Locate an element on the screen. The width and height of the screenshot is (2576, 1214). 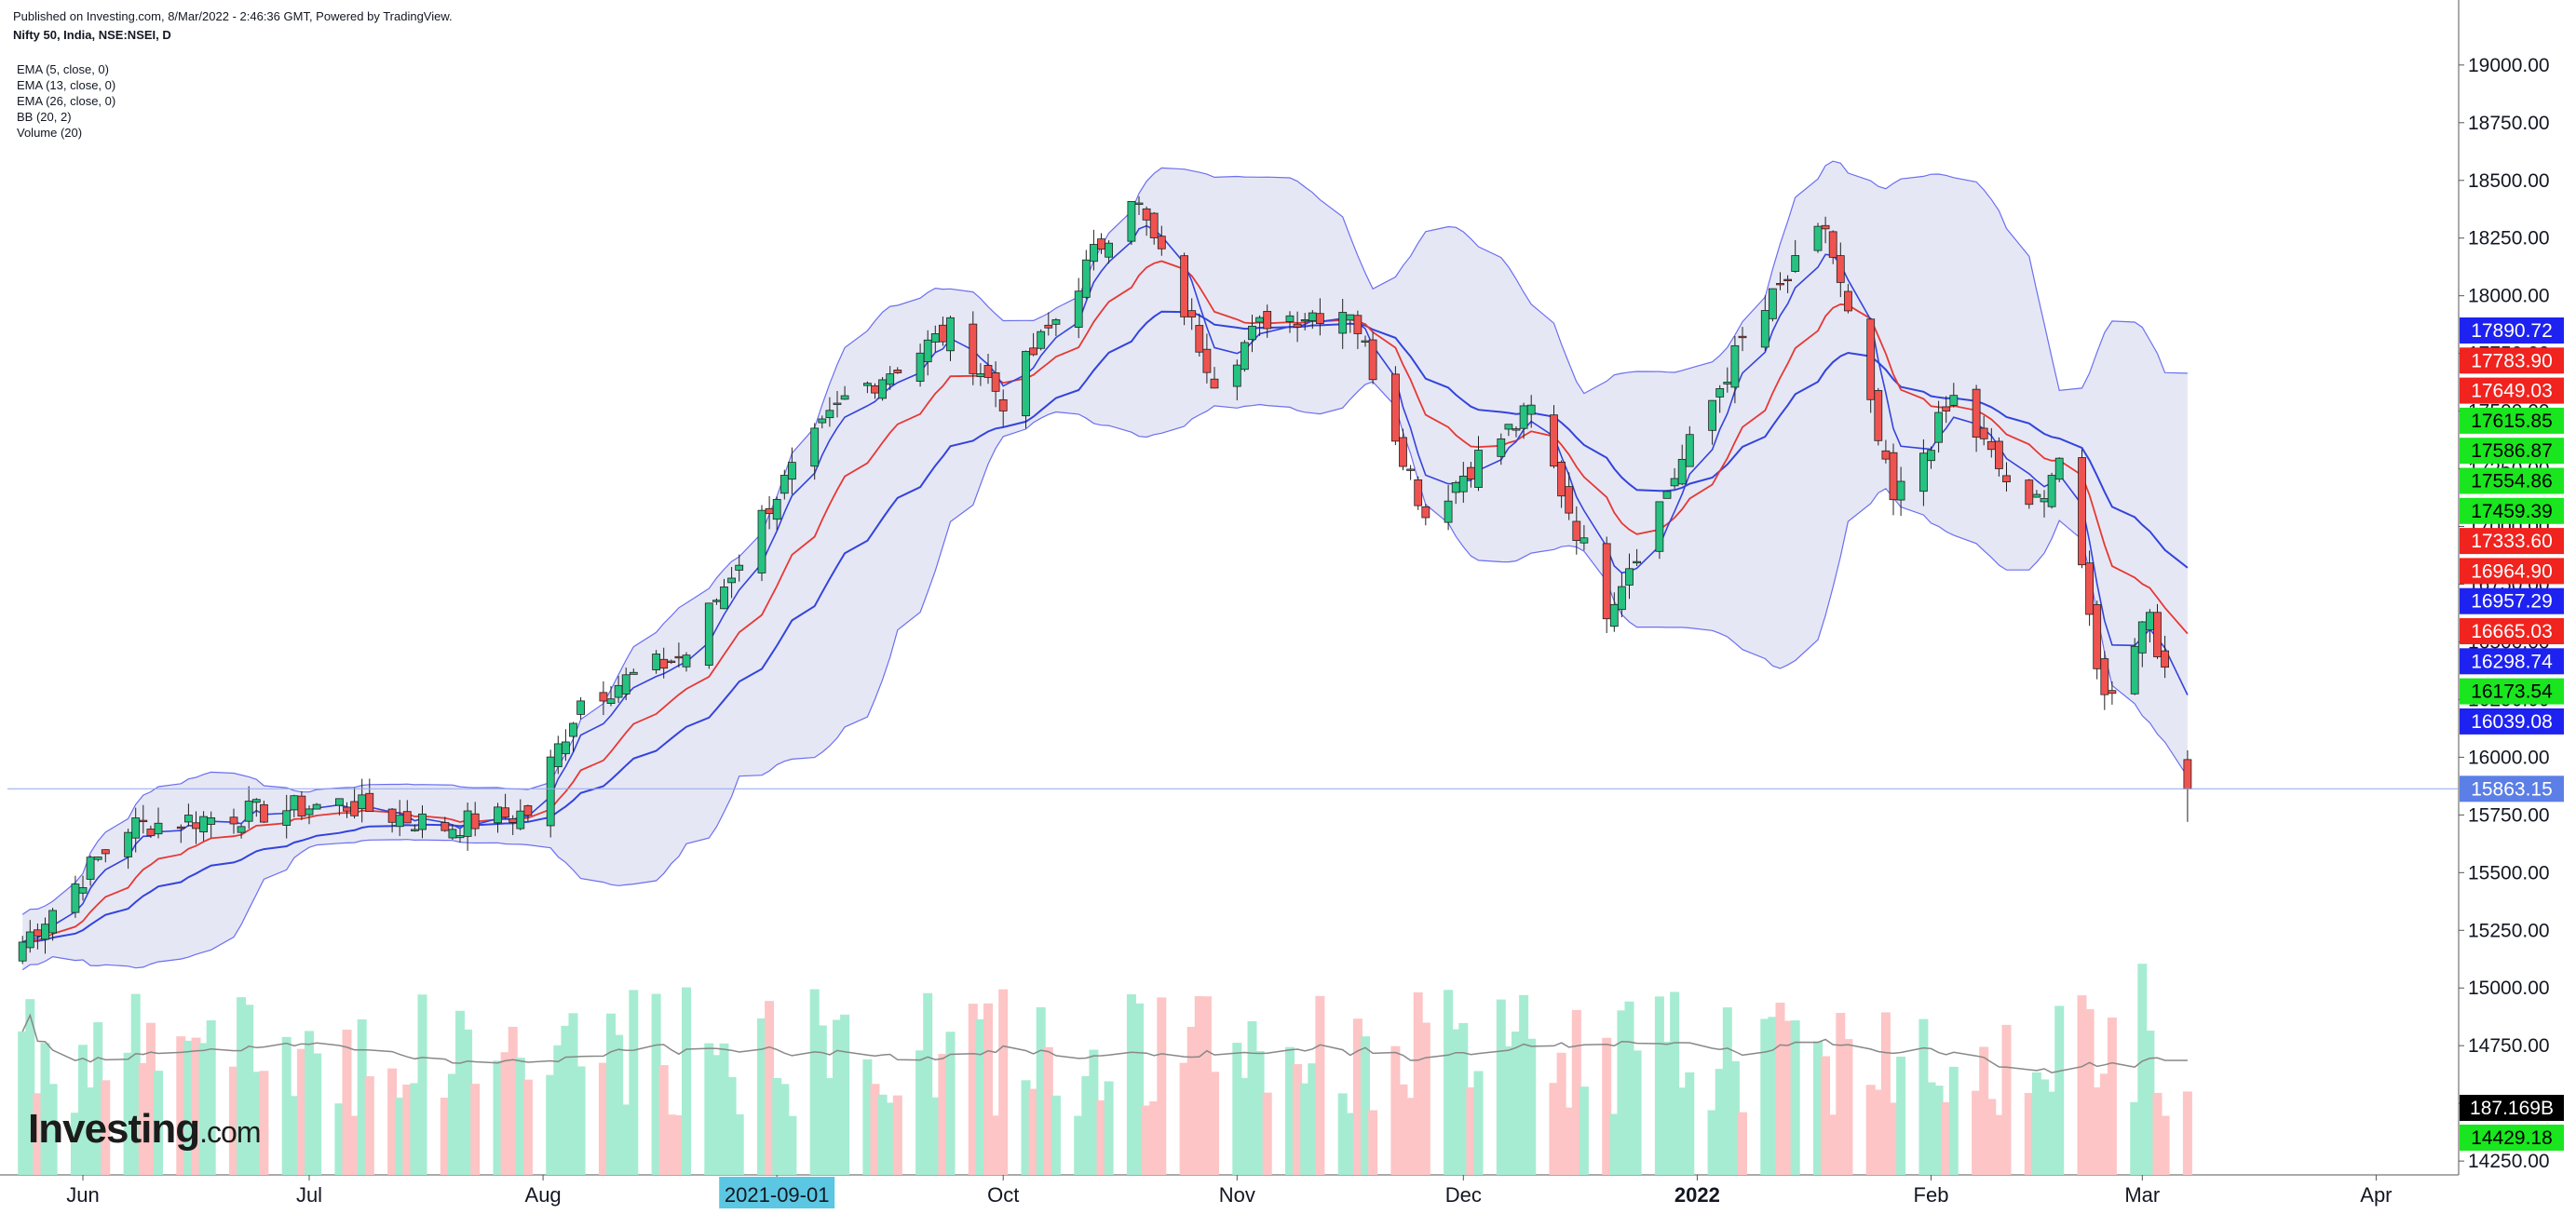
price-tag-label: 16039.08 is located at coordinates (2512, 722).